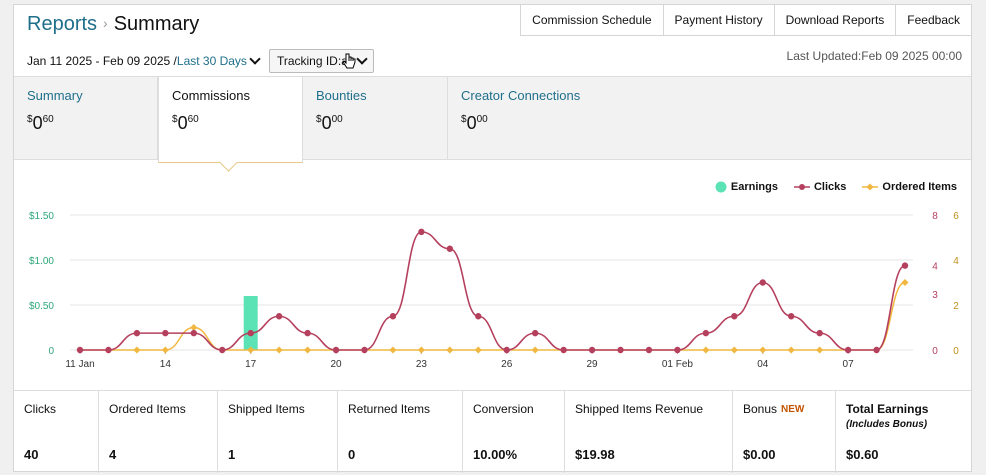 This screenshot has height=475, width=986. I want to click on breadcrumb: Reports › Summary, so click(113, 24).